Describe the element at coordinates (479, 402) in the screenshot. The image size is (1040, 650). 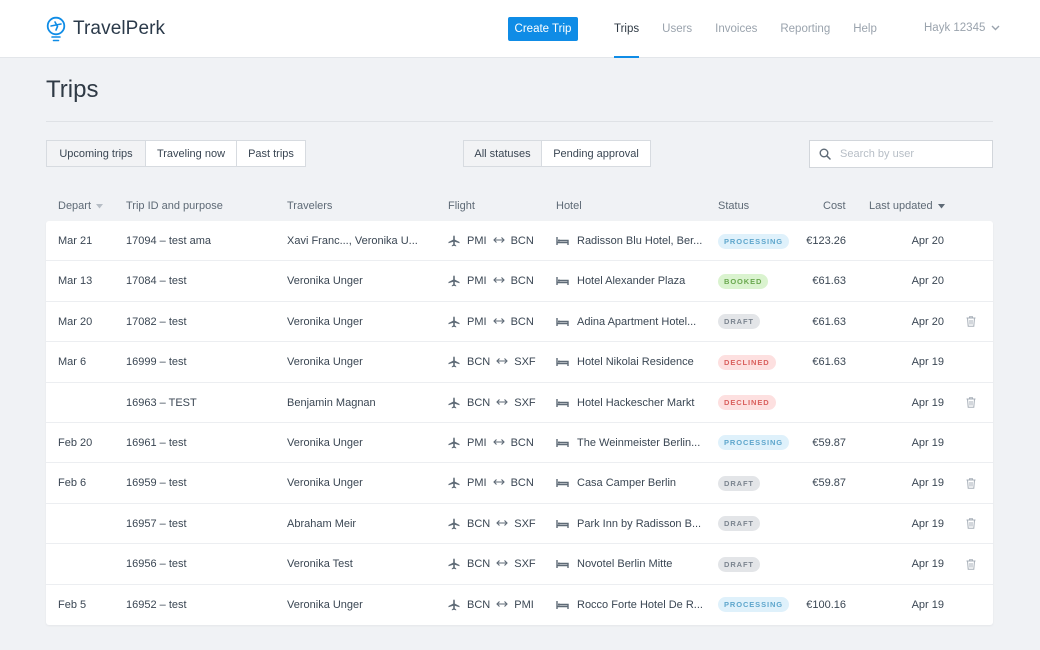
I see `flight-origin: BCN` at that location.